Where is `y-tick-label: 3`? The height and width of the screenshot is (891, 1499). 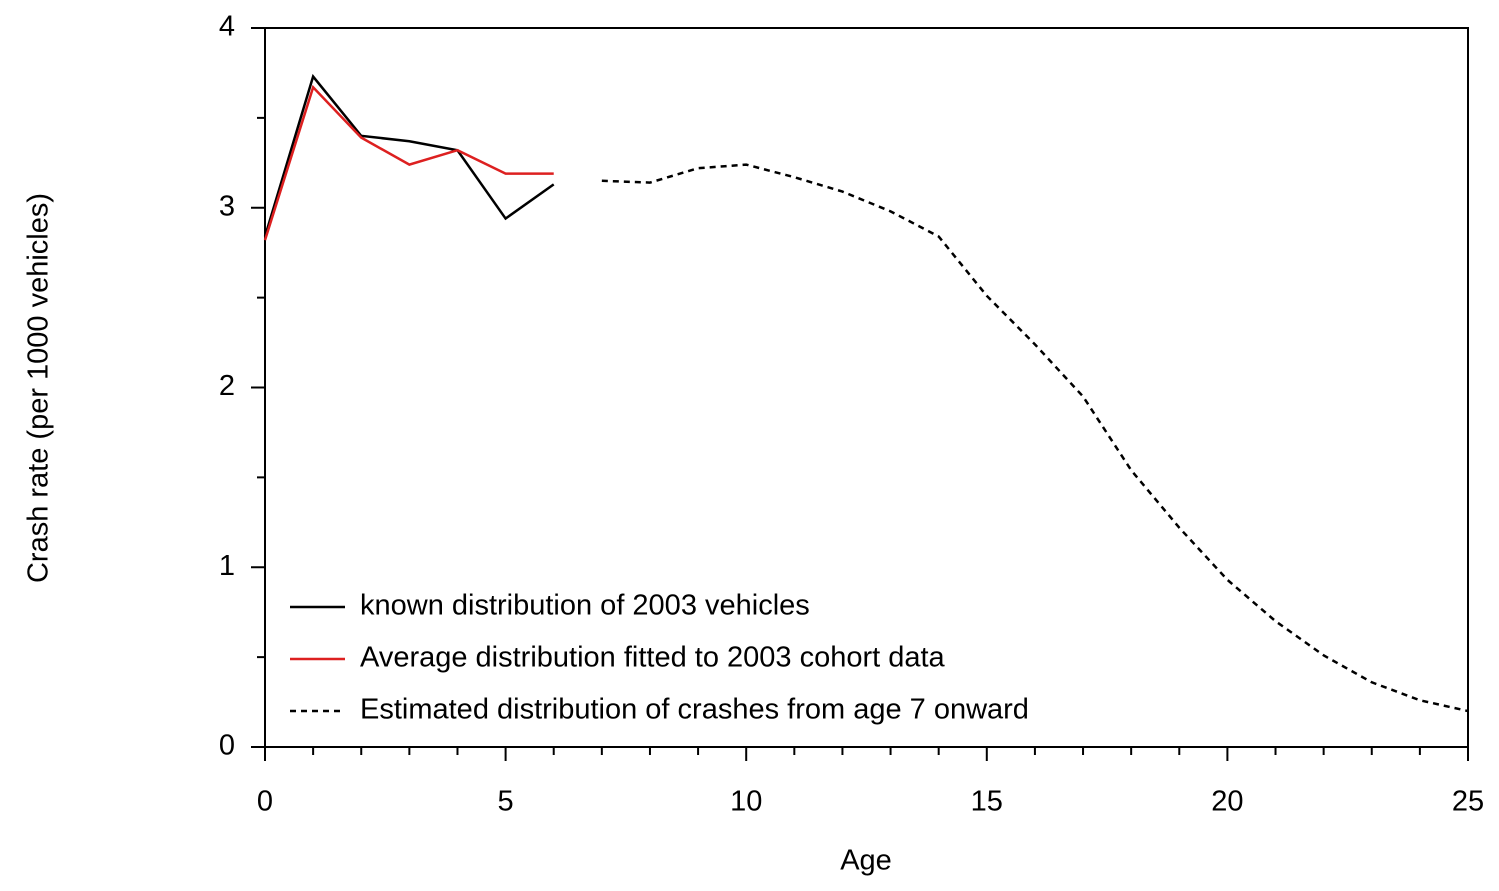
y-tick-label: 3 is located at coordinates (227, 206).